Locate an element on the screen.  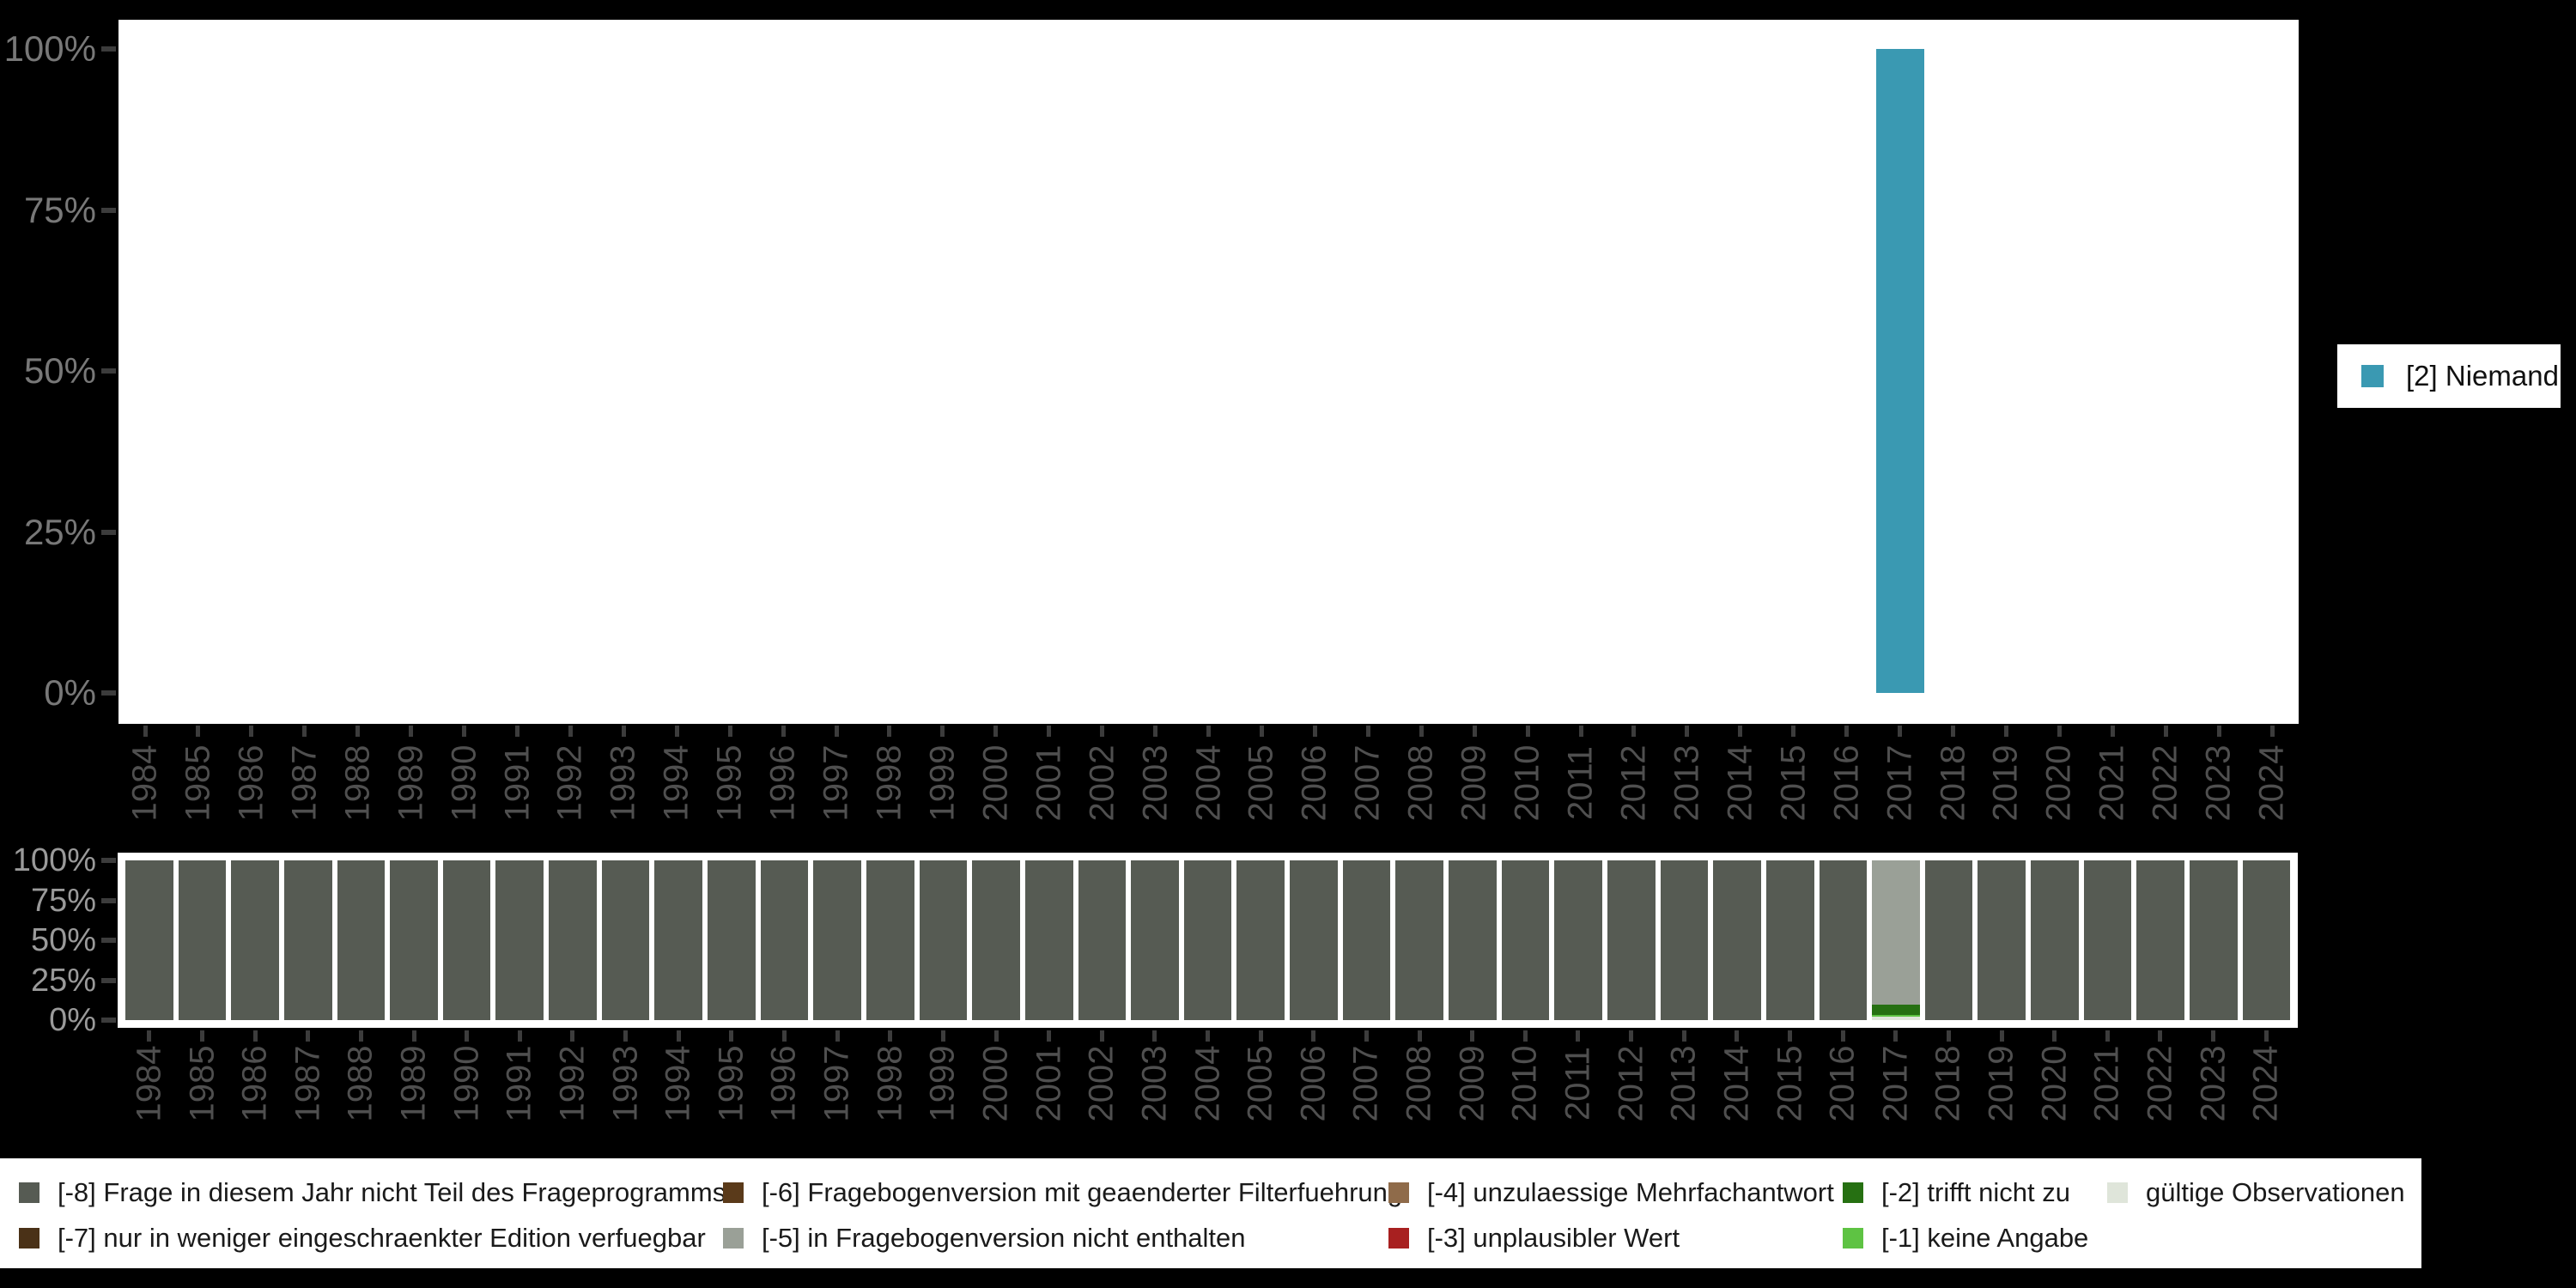
stacked-bar-1992 is located at coordinates (573, 940).